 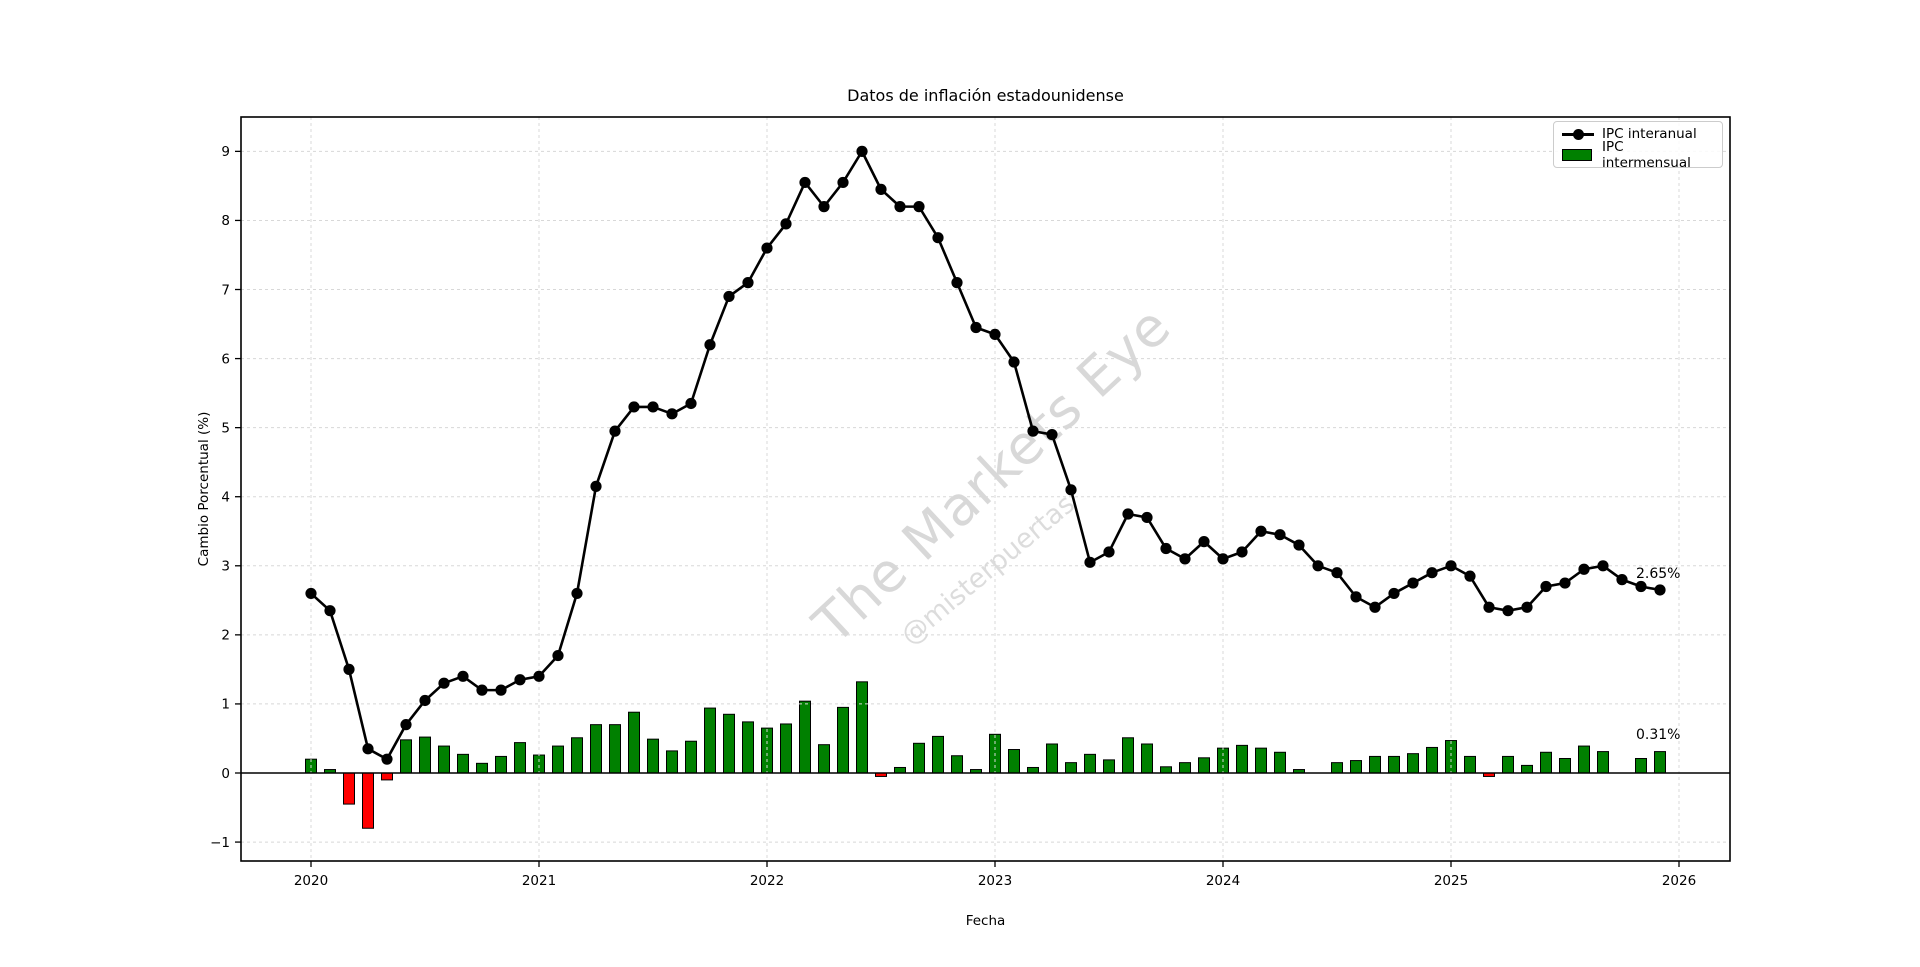 What do you see at coordinates (539, 881) in the screenshot?
I see `x-tick-label: 2021` at bounding box center [539, 881].